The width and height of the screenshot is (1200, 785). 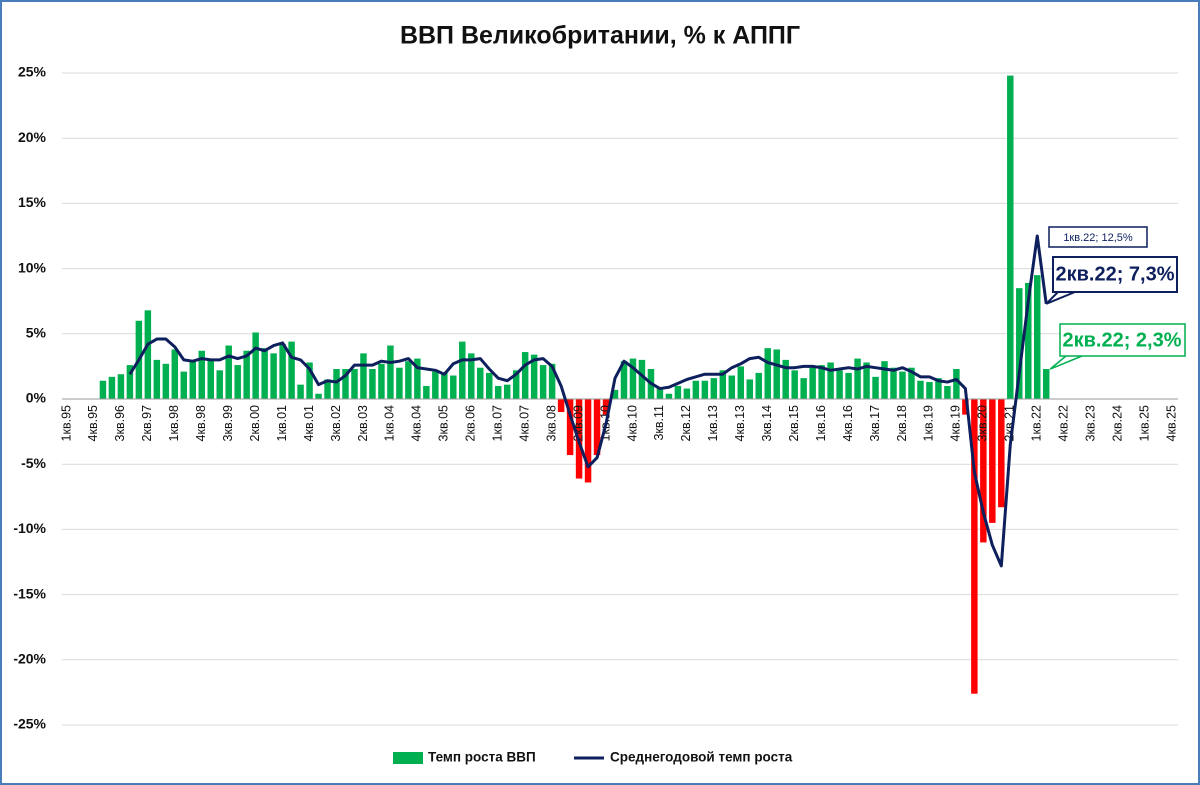 I want to click on y-tick-label: 0%, so click(x=36, y=398).